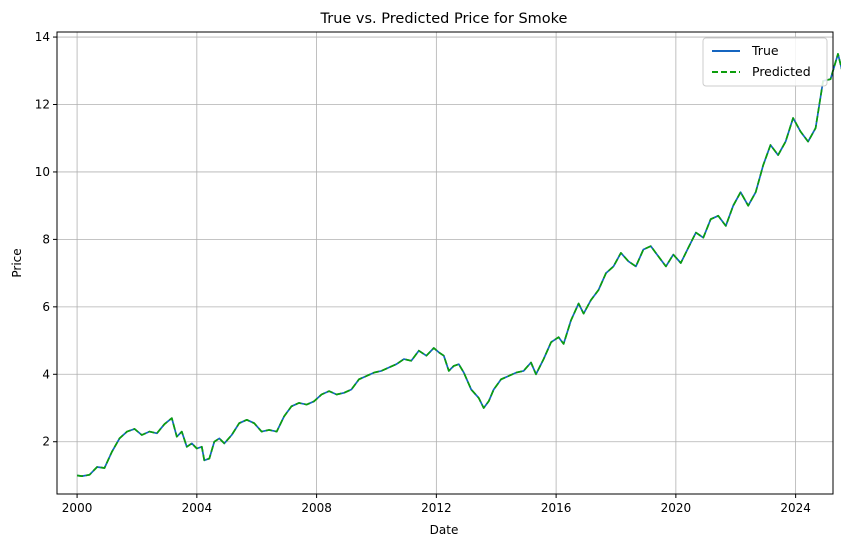  What do you see at coordinates (765, 62) in the screenshot?
I see `legend: True Predicted` at bounding box center [765, 62].